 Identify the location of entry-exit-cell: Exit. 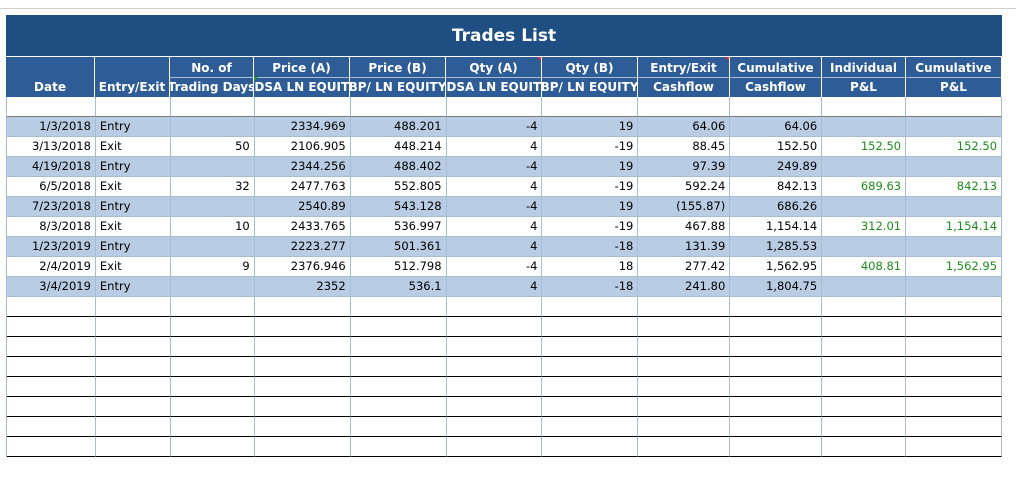
(133, 147).